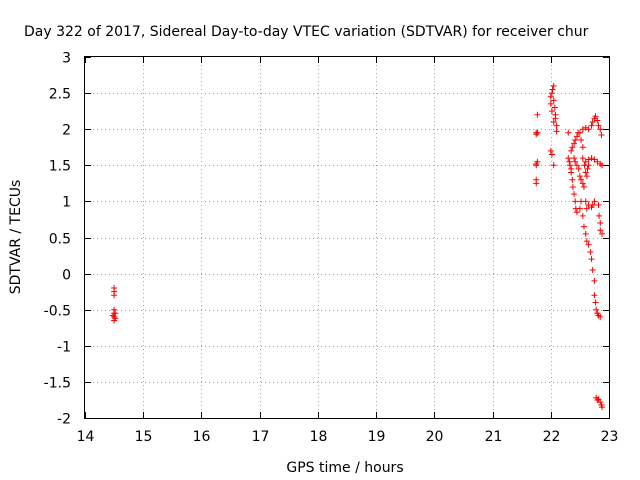 The width and height of the screenshot is (640, 480). I want to click on x-tick-label: 17, so click(261, 437).